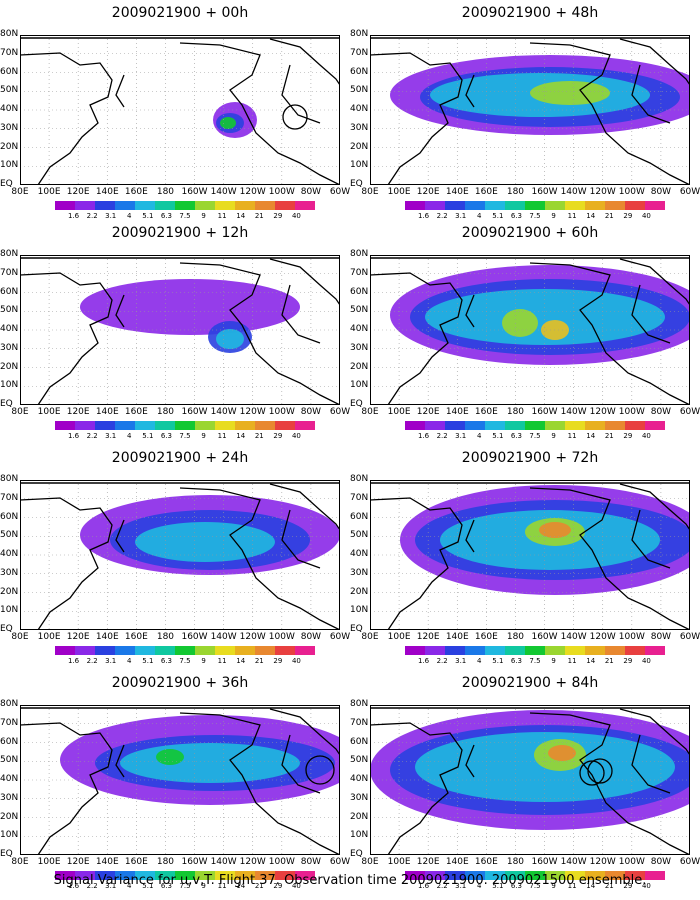 This screenshot has height=900, width=700. What do you see at coordinates (9, 760) in the screenshot?
I see `latitude-tick-label: 50N` at bounding box center [9, 760].